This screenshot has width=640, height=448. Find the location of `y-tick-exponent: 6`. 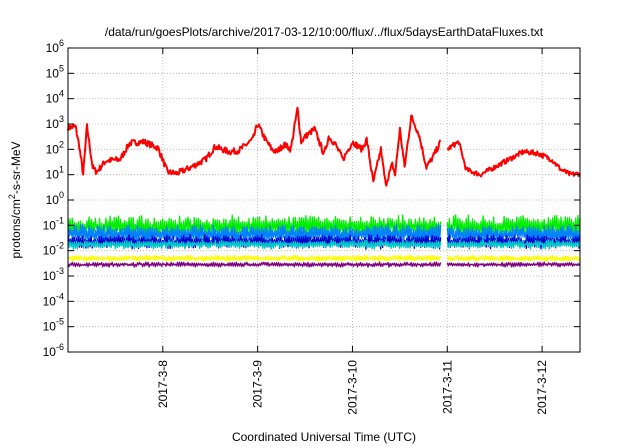

y-tick-exponent: 6 is located at coordinates (61, 43).